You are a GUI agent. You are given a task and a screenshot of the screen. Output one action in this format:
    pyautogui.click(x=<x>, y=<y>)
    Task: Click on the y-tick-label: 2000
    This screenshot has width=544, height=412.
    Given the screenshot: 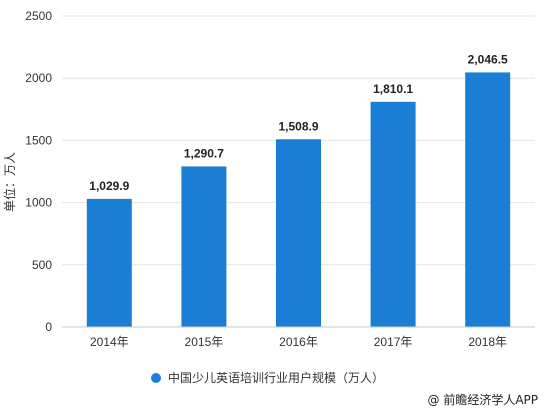 What is the action you would take?
    pyautogui.click(x=38, y=78)
    